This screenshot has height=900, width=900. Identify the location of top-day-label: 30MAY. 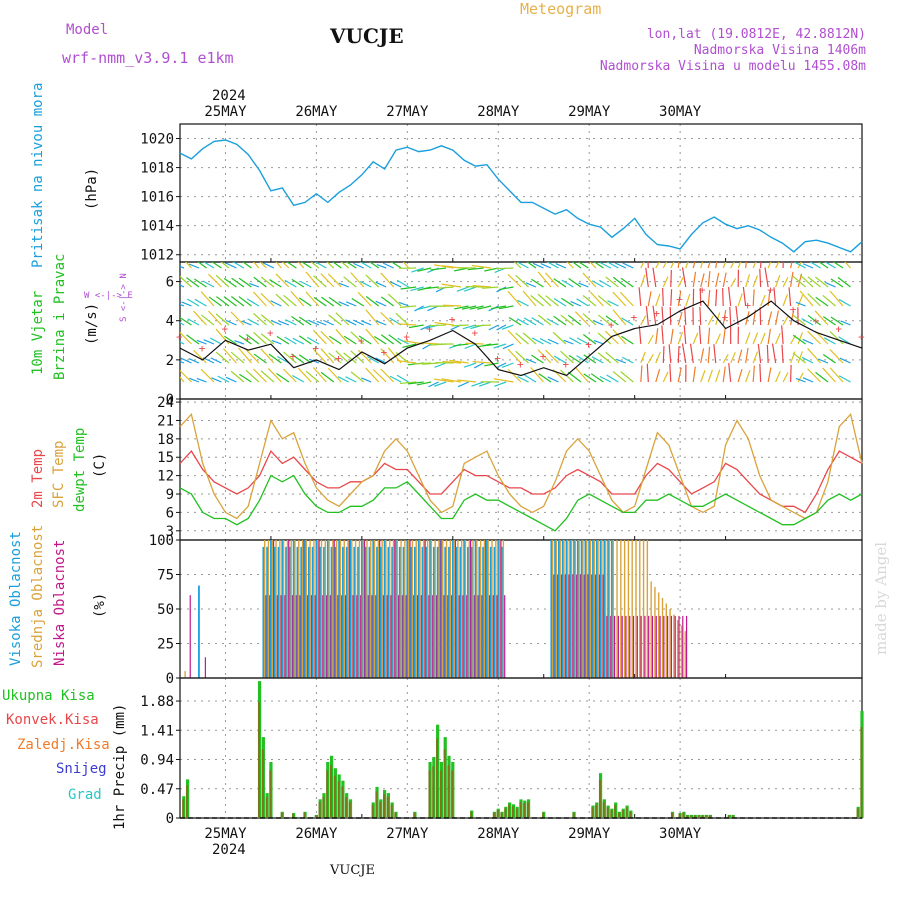
(680, 112).